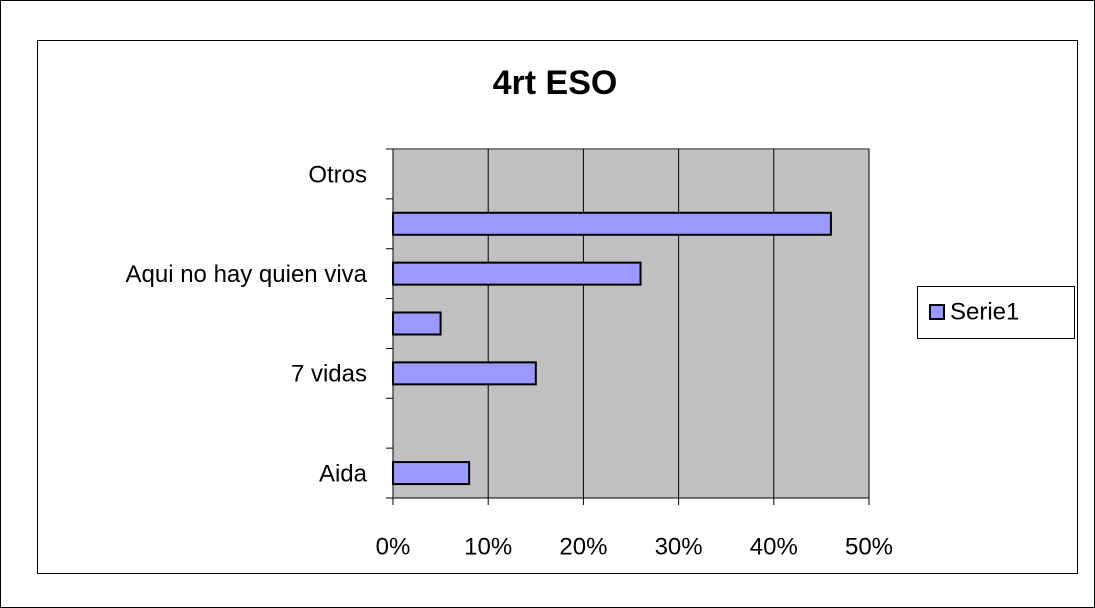  What do you see at coordinates (488, 546) in the screenshot?
I see `x-tick-label: 10%` at bounding box center [488, 546].